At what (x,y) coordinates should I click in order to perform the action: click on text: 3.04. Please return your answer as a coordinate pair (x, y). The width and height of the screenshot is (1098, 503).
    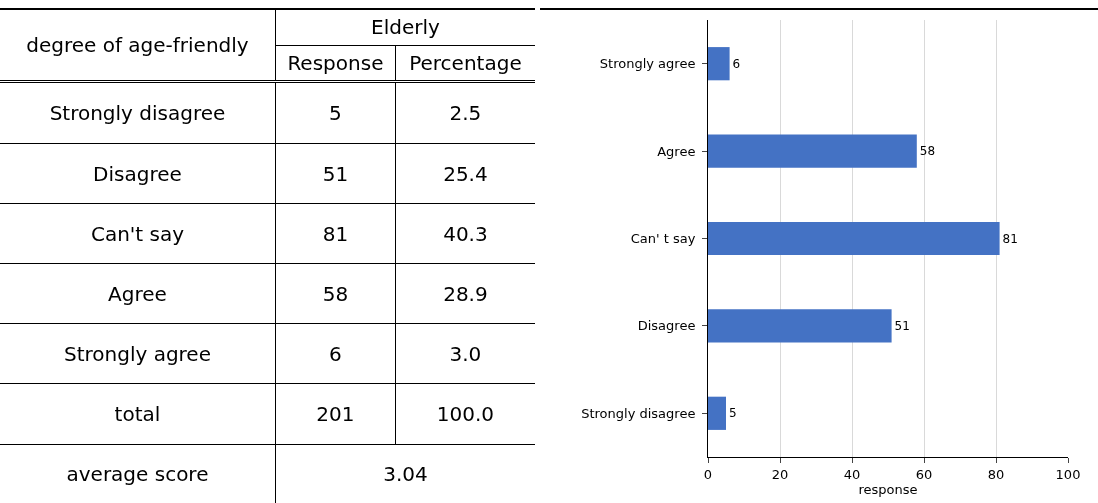
    Looking at the image, I should click on (405, 473).